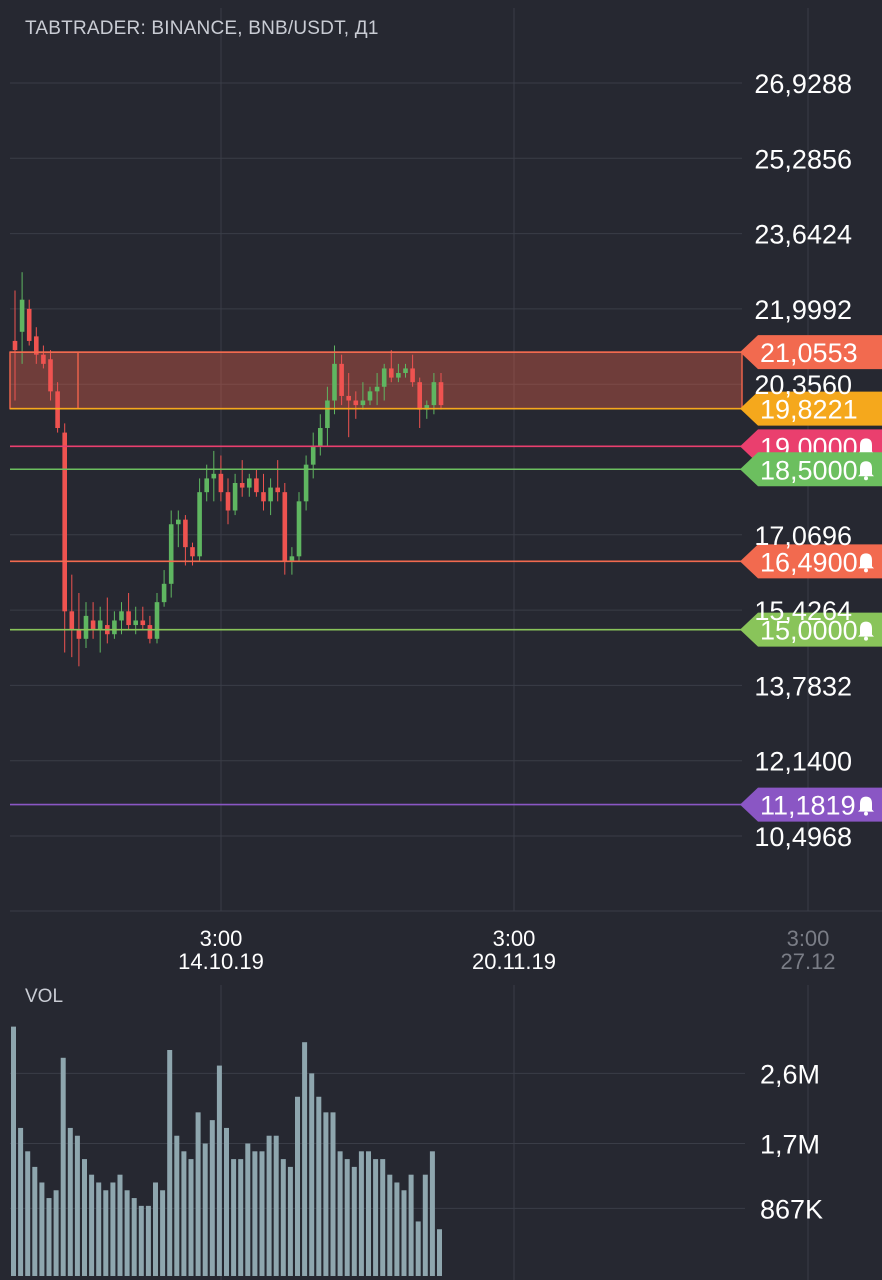  I want to click on level-tag-label: 19,8221, so click(809, 410).